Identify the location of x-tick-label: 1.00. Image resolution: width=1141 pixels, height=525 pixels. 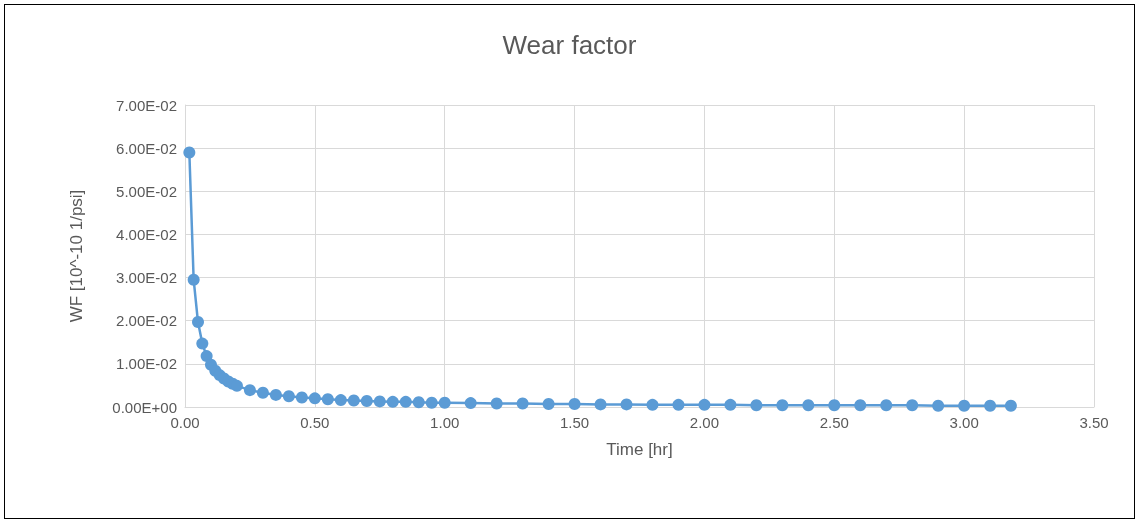
(445, 422).